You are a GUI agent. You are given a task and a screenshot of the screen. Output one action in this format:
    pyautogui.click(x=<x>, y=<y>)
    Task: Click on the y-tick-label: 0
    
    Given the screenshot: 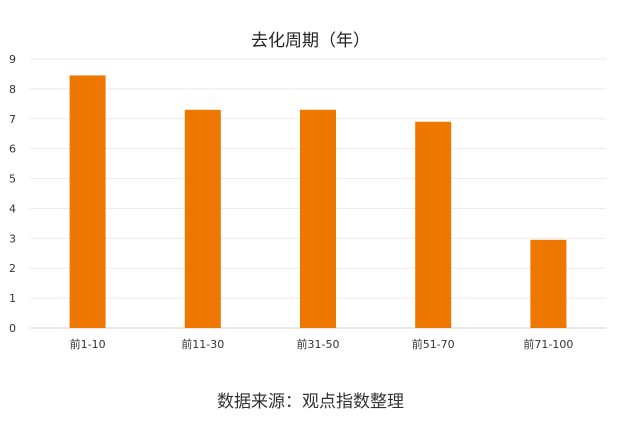 What is the action you would take?
    pyautogui.click(x=12, y=328)
    